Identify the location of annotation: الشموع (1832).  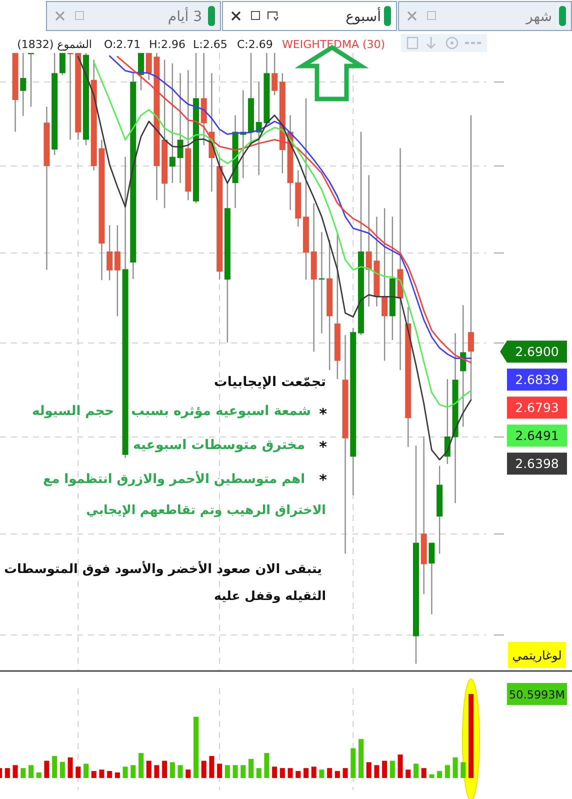
(54, 44).